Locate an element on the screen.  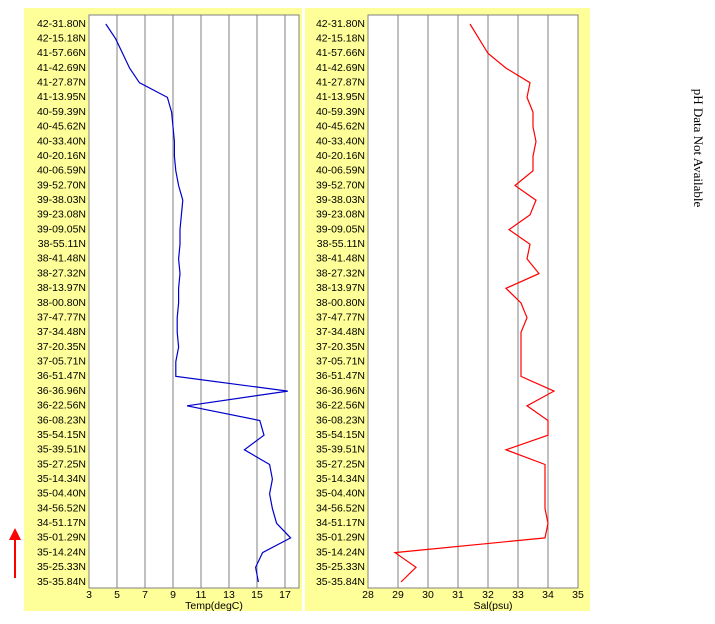
x-axis-label: Temp(degC) is located at coordinates (214, 606).